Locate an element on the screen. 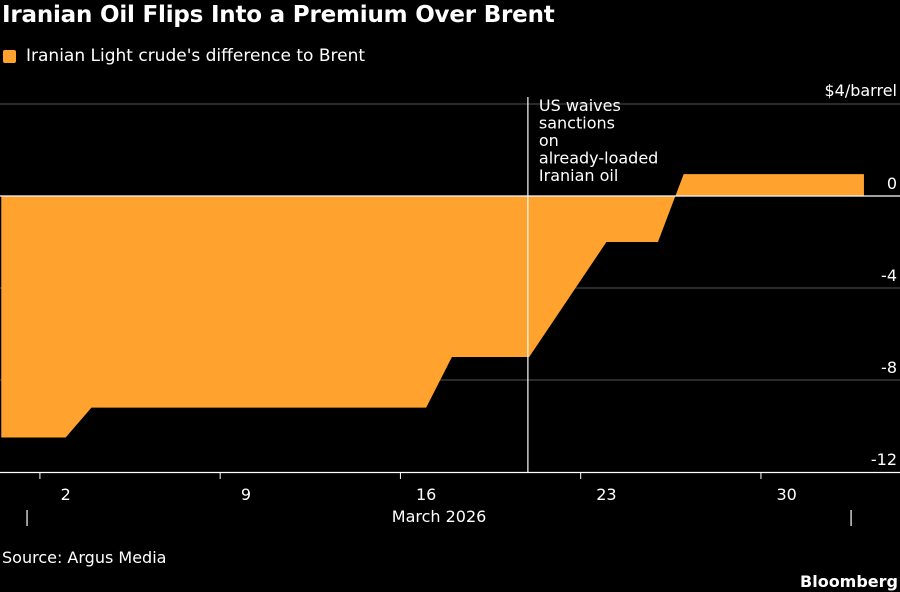 The width and height of the screenshot is (900, 592). source-note: Source: Argus Media is located at coordinates (84, 557).